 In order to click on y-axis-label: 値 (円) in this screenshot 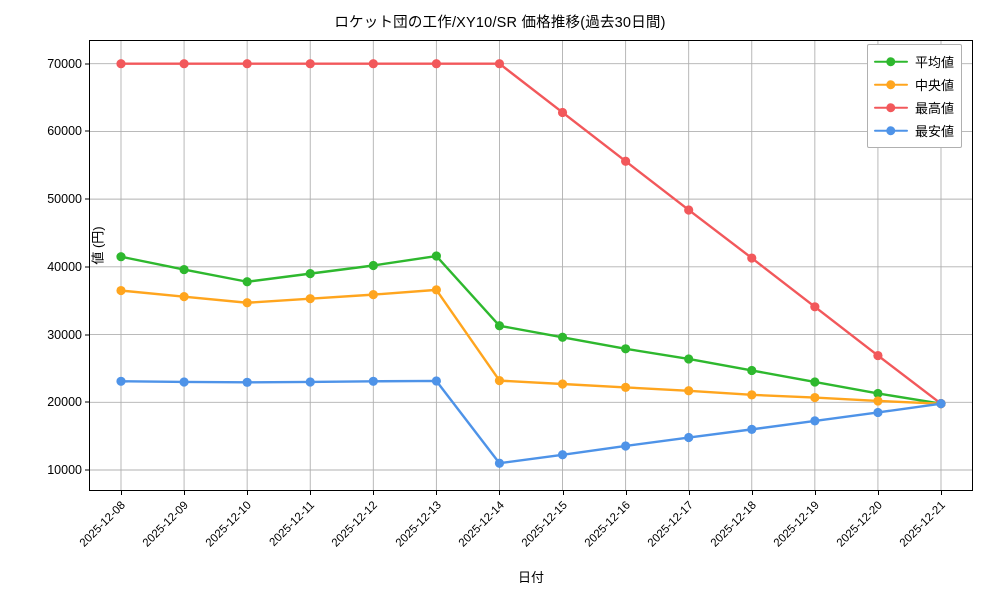, I will do `click(98, 245)`.